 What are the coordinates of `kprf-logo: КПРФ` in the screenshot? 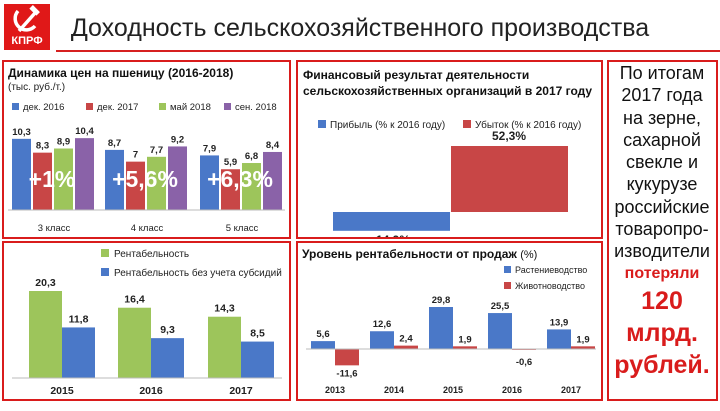 It's located at (27, 27).